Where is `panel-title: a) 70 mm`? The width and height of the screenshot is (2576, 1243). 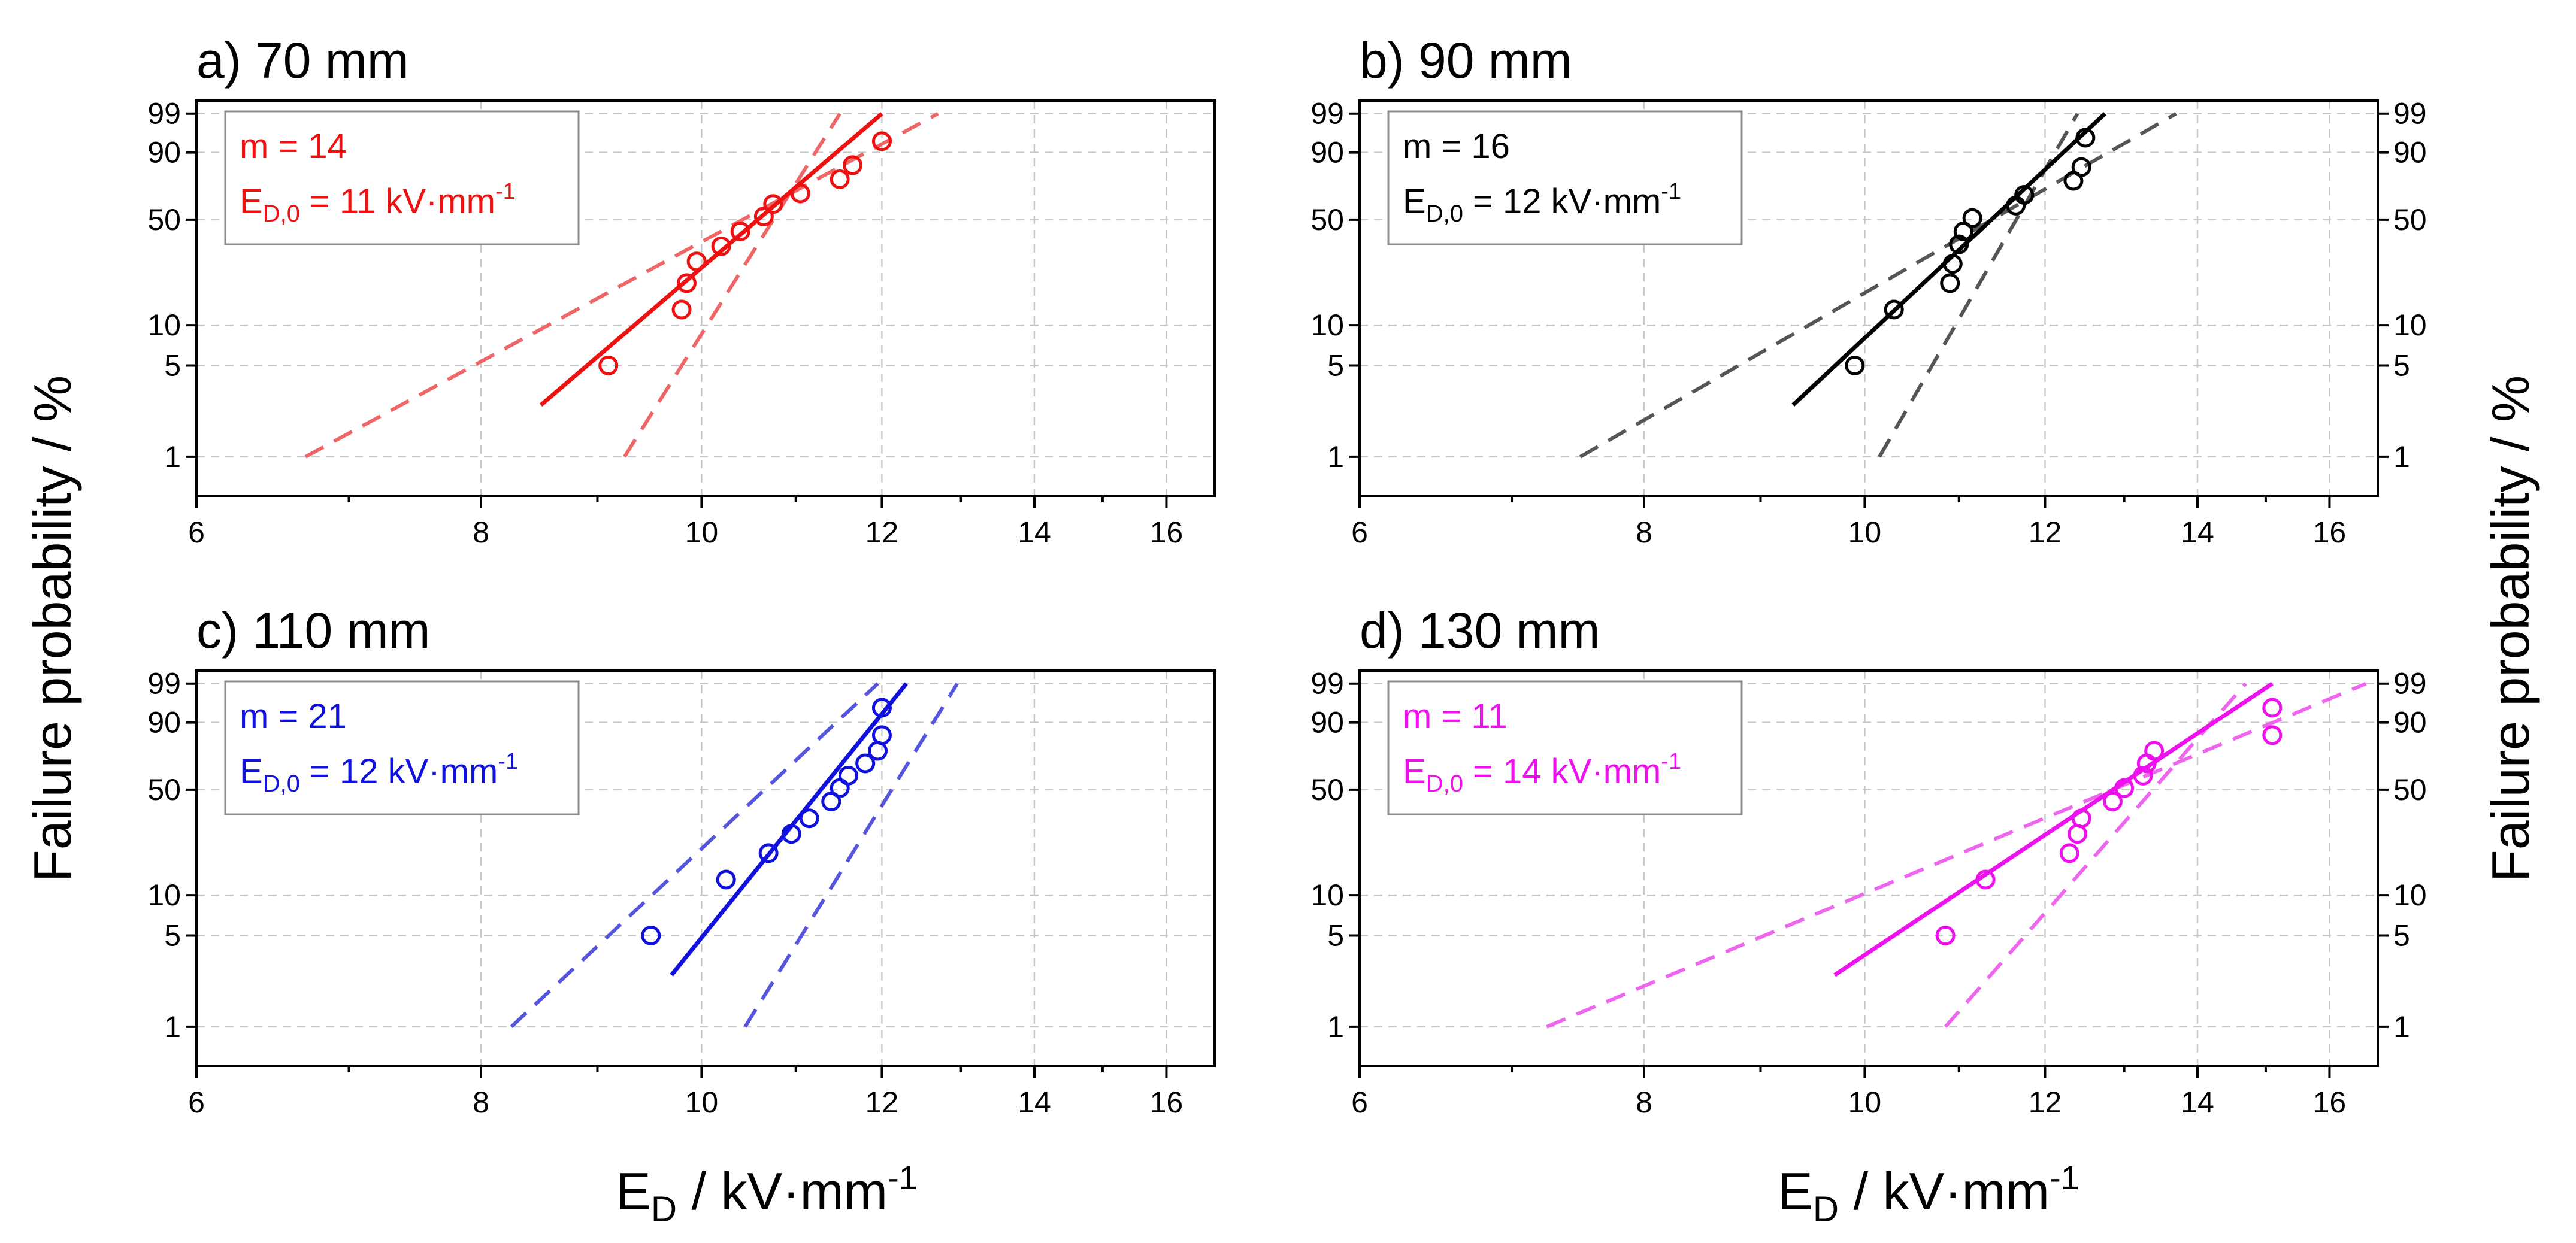
panel-title: a) 70 mm is located at coordinates (302, 60).